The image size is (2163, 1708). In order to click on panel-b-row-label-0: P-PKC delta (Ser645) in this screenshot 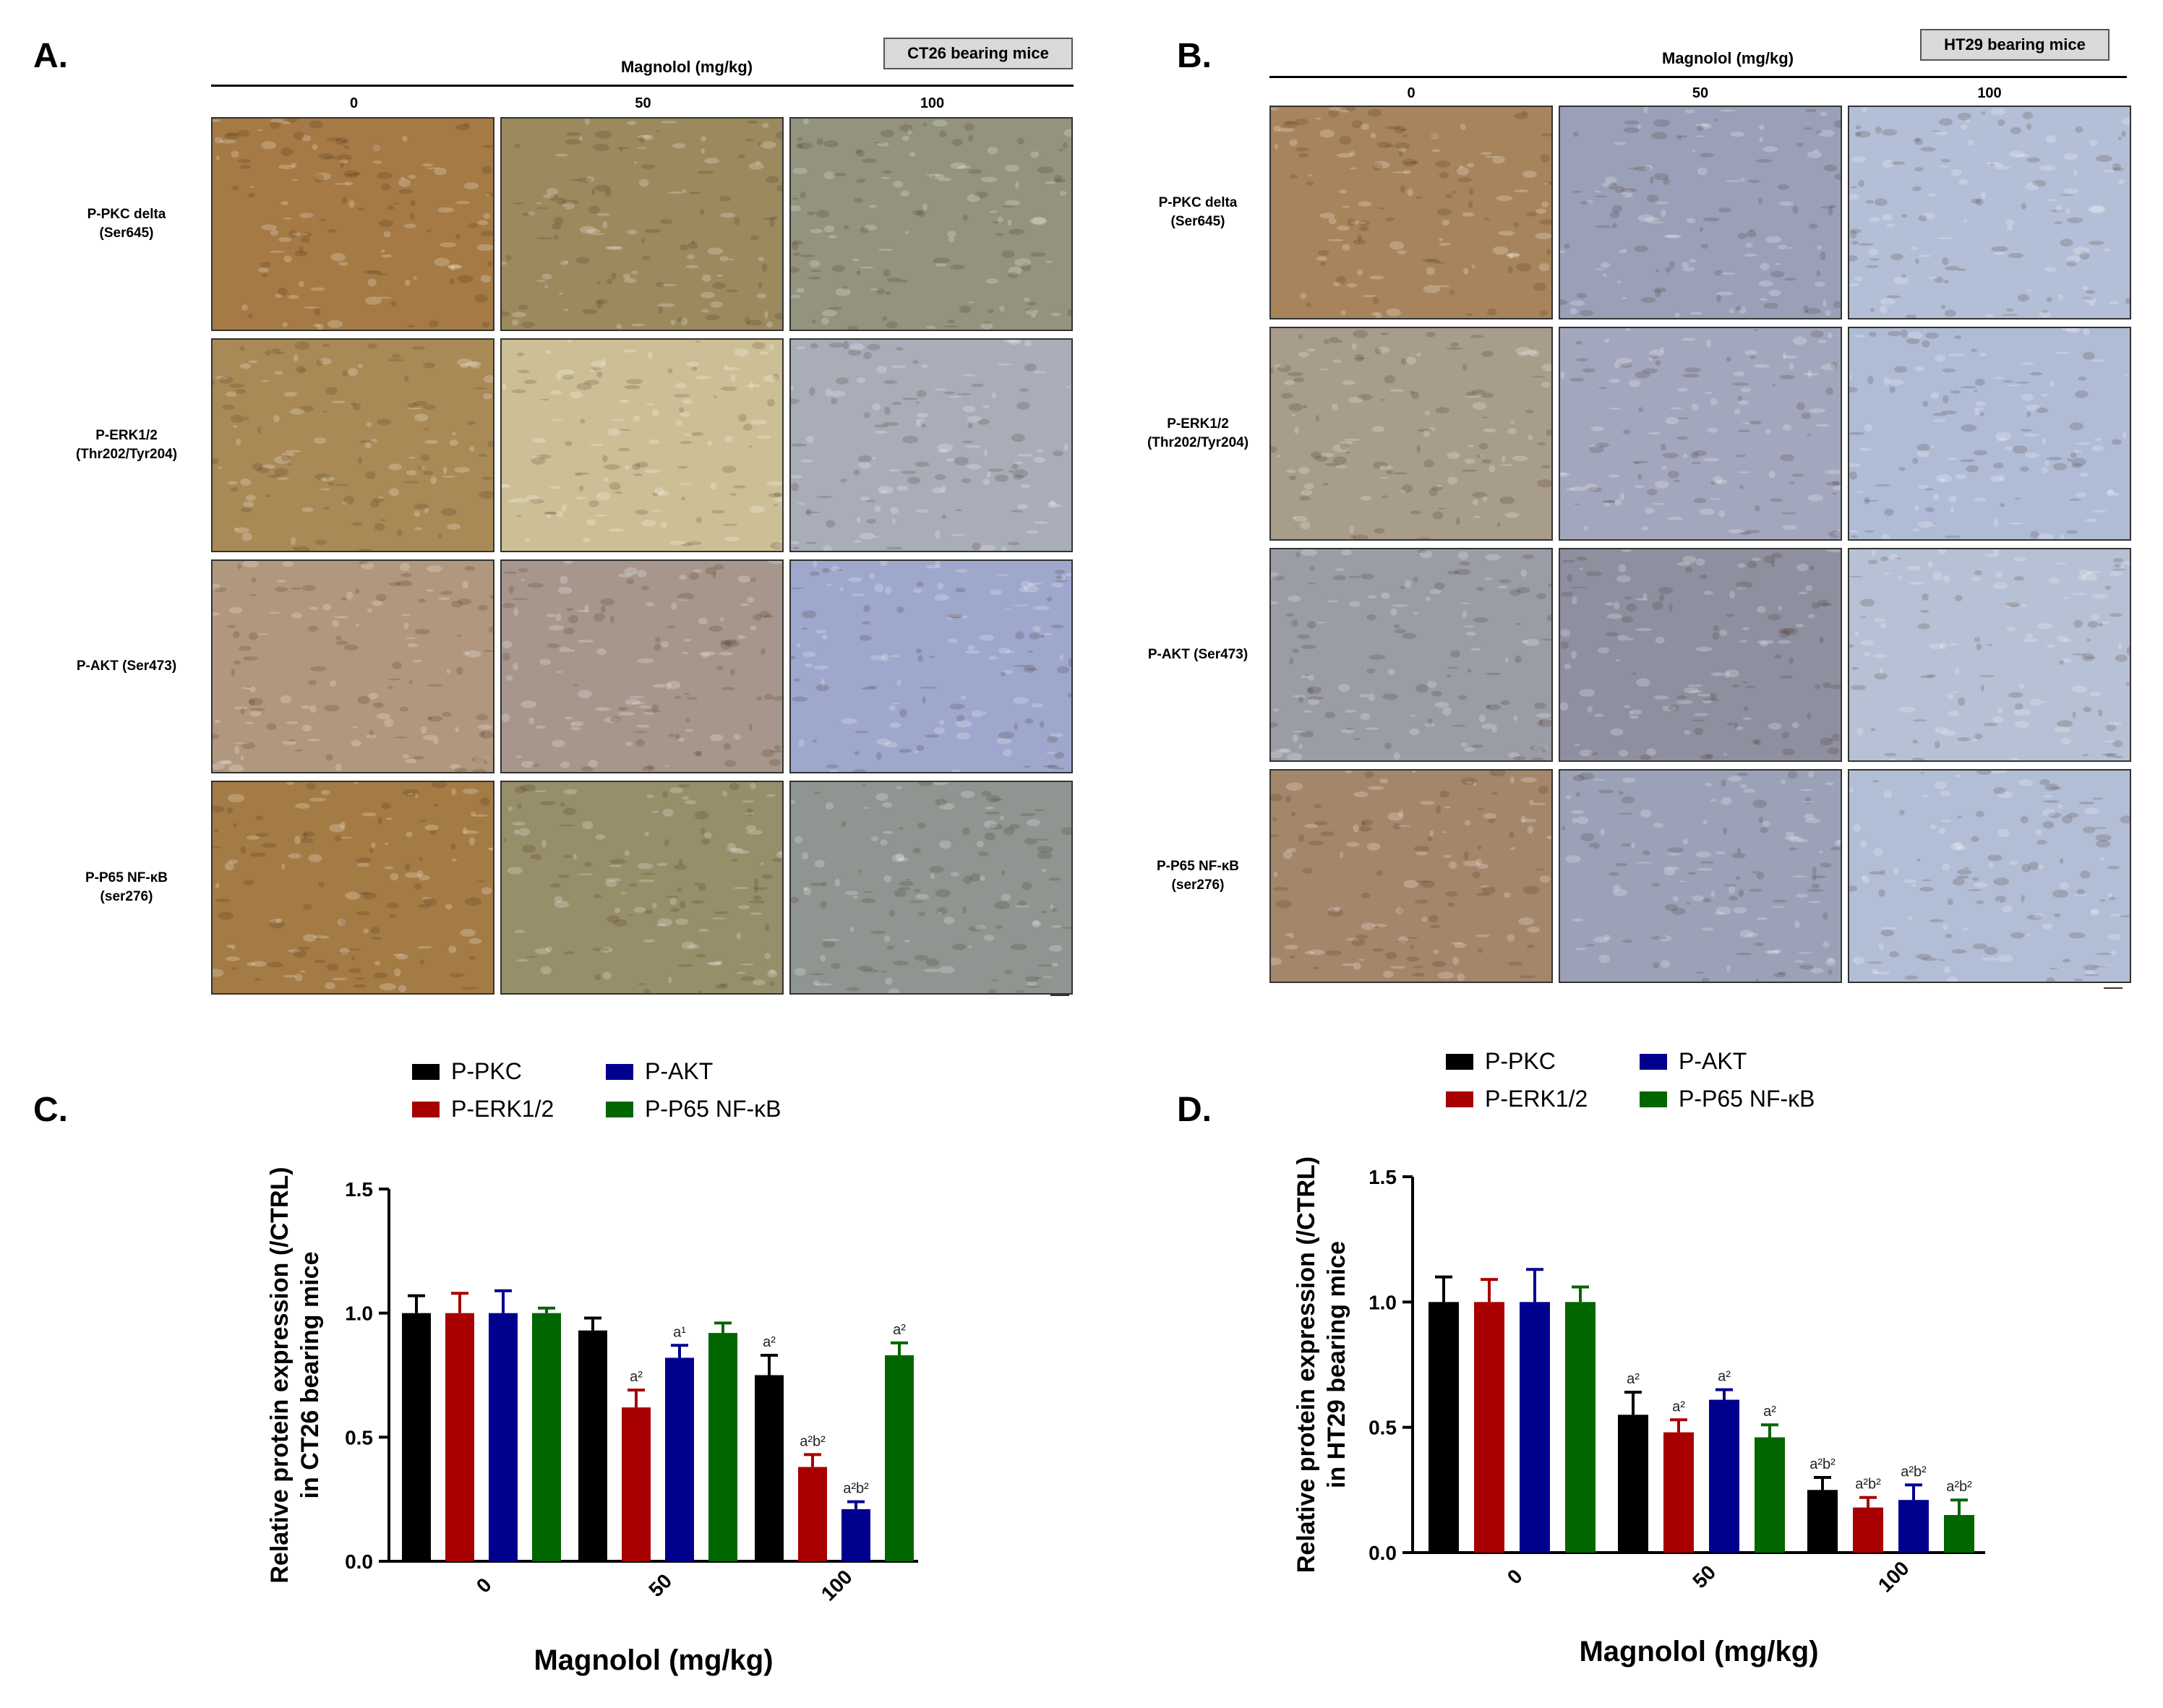, I will do `click(1198, 212)`.